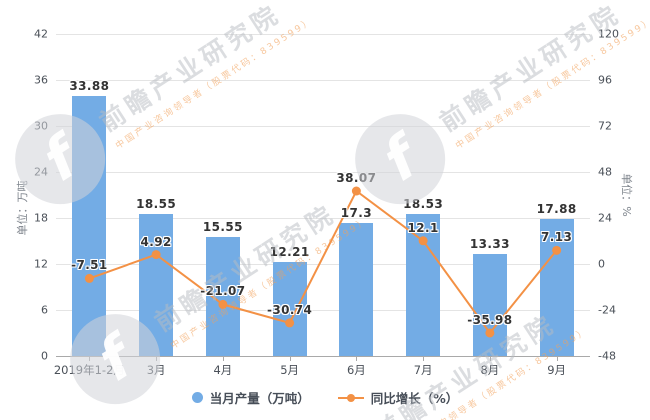  Describe the element at coordinates (89, 226) in the screenshot. I see `bar-2019年1-2月` at that location.